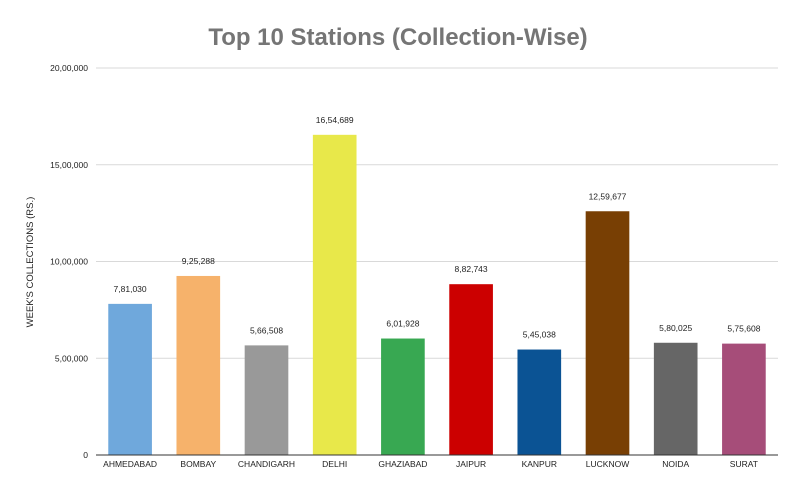 This screenshot has height=492, width=796. Describe the element at coordinates (198, 464) in the screenshot. I see `x-tick-label: BOMBAY` at that location.